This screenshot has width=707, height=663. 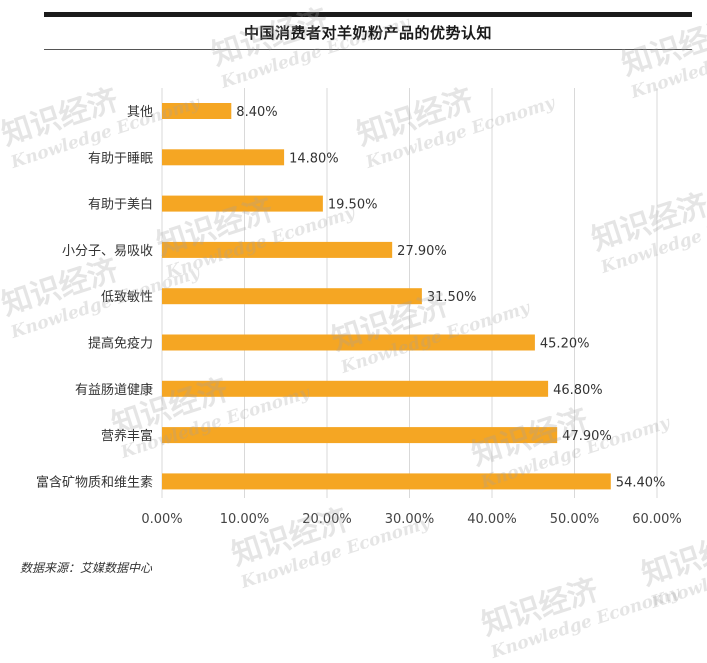 What do you see at coordinates (422, 251) in the screenshot?
I see `value-label: 27.90%` at bounding box center [422, 251].